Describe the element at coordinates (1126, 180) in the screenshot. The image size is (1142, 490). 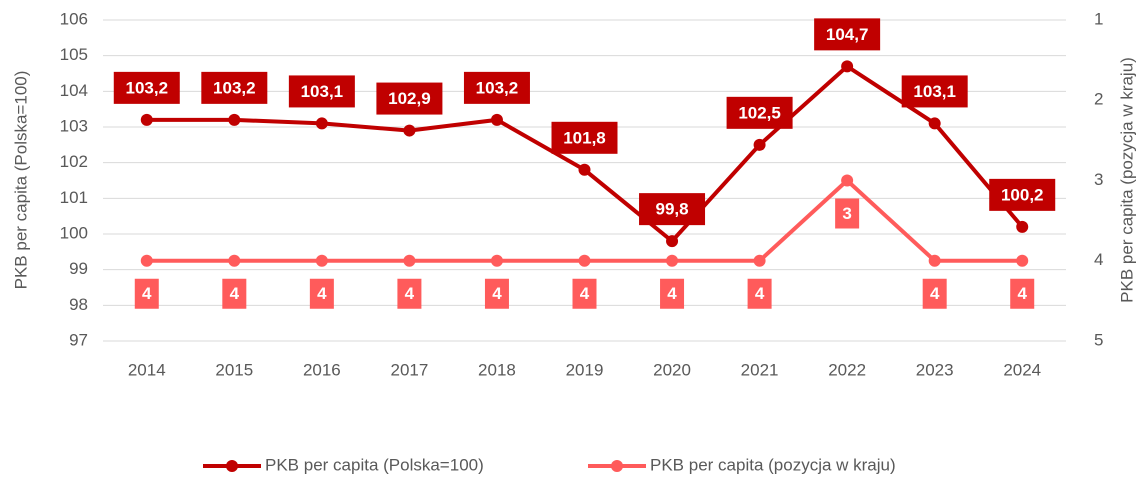
I see `y2-axis-title: PKB per capita (pozycja w kraju)` at that location.